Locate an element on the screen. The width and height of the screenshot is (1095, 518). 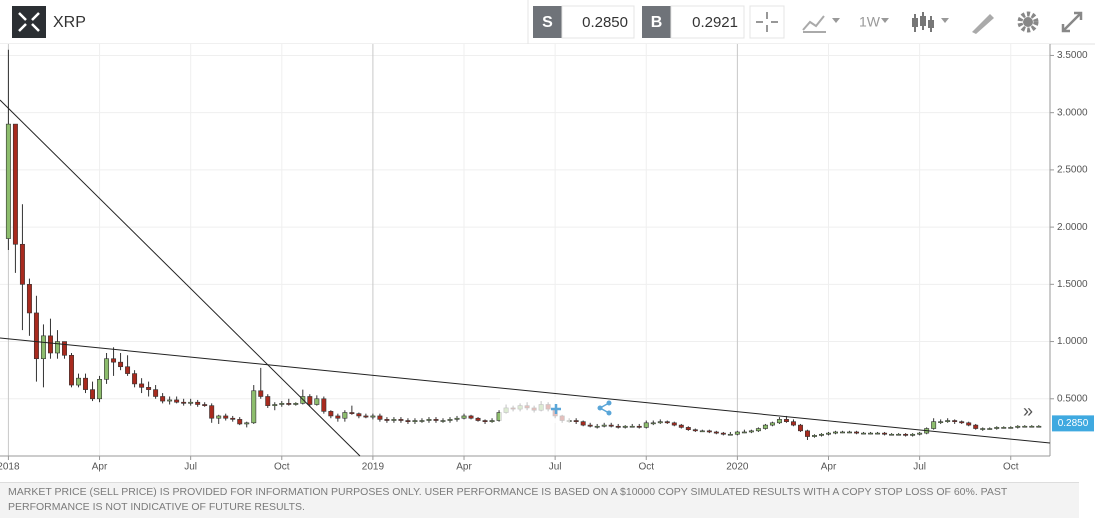
gear-hub is located at coordinates (1028, 22).